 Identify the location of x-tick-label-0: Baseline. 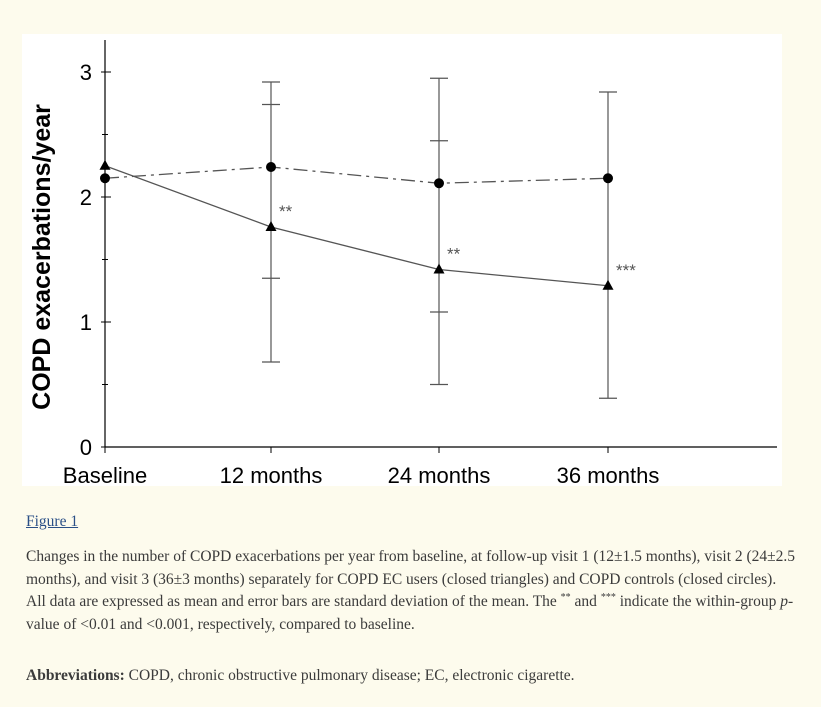
(105, 474).